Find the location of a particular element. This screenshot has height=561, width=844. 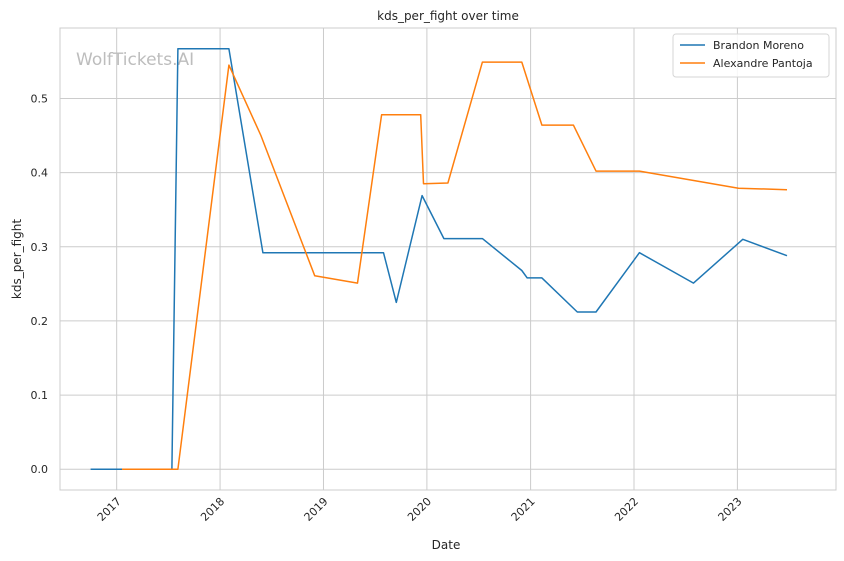

legend-label: Alexandre Pantoja is located at coordinates (763, 63).